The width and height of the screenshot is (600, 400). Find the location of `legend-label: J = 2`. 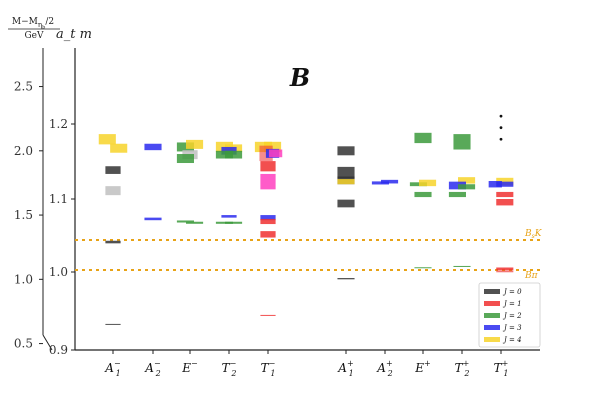

legend-label: J = 2 is located at coordinates (512, 316).